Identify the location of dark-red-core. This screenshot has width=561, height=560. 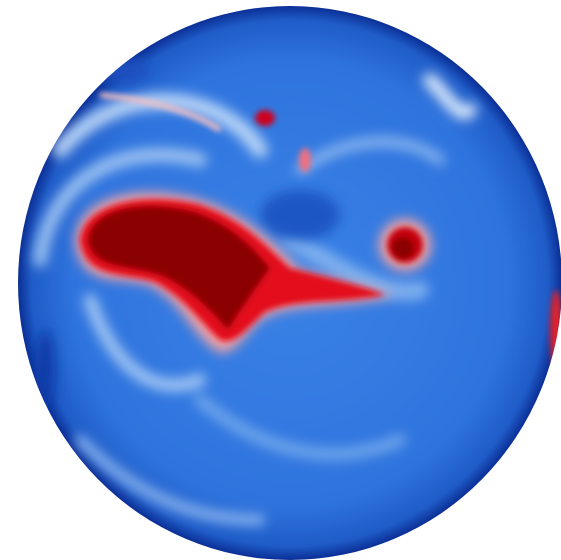
(179, 268).